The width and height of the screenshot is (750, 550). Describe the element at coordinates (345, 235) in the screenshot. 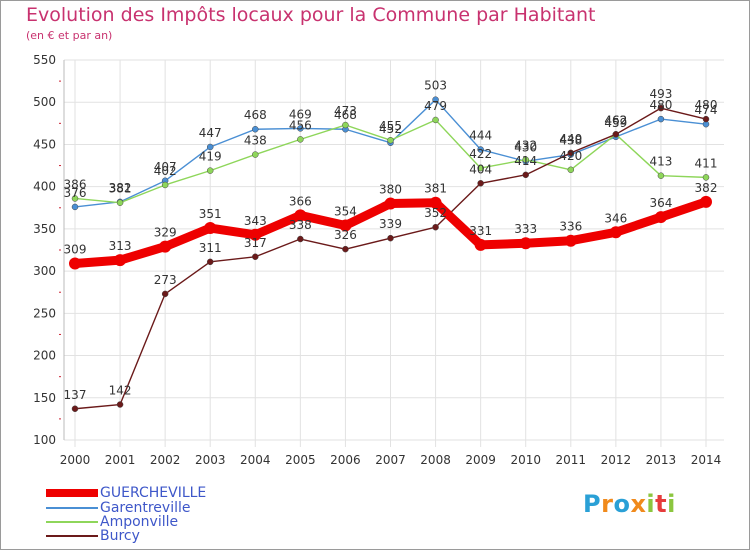

I see `data-label-burcy: 326` at that location.